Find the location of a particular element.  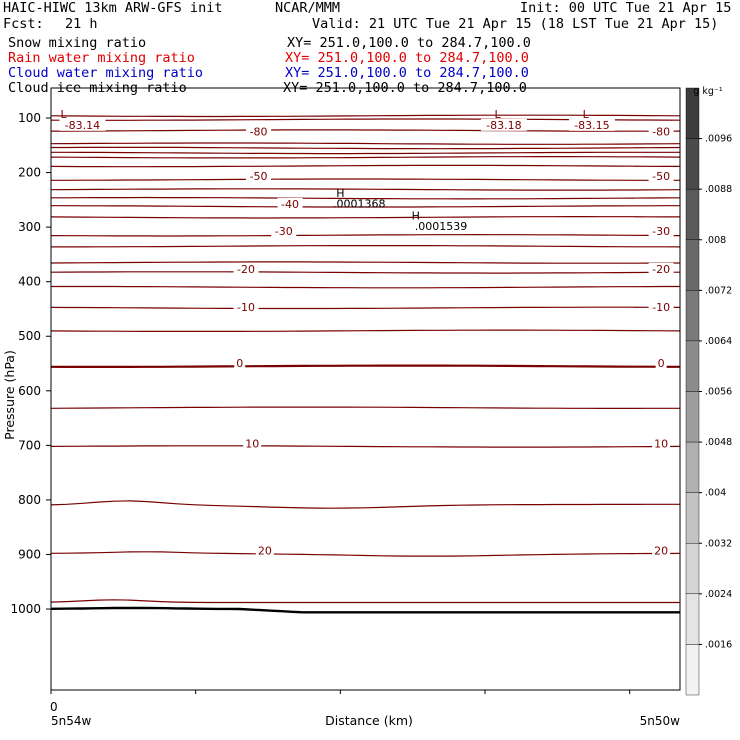

field-xy-cloud-water: XY= 251.0,100.0 to 284.7,100.0 is located at coordinates (407, 73).